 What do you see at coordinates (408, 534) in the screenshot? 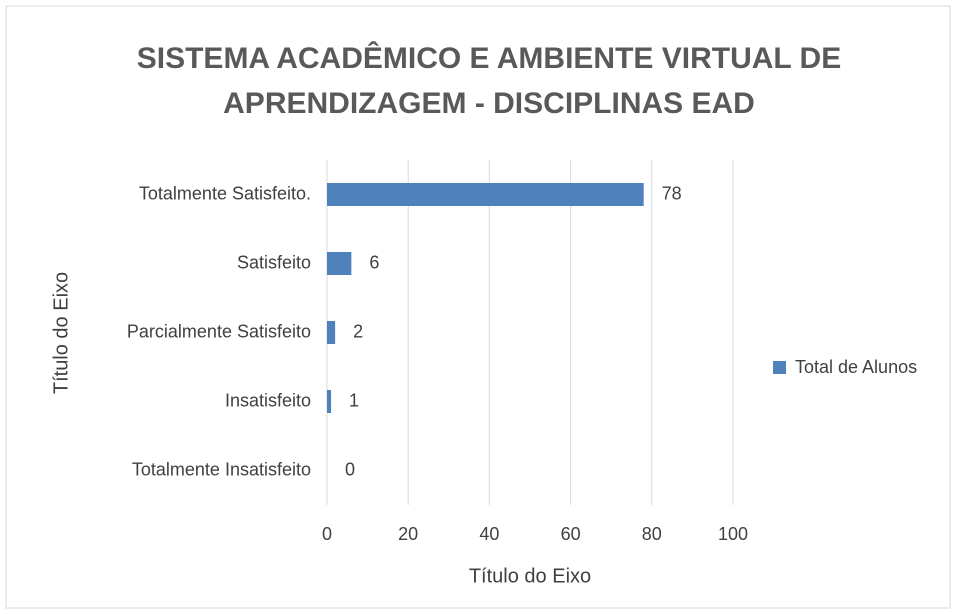
I see `x-tick-label: 20` at bounding box center [408, 534].